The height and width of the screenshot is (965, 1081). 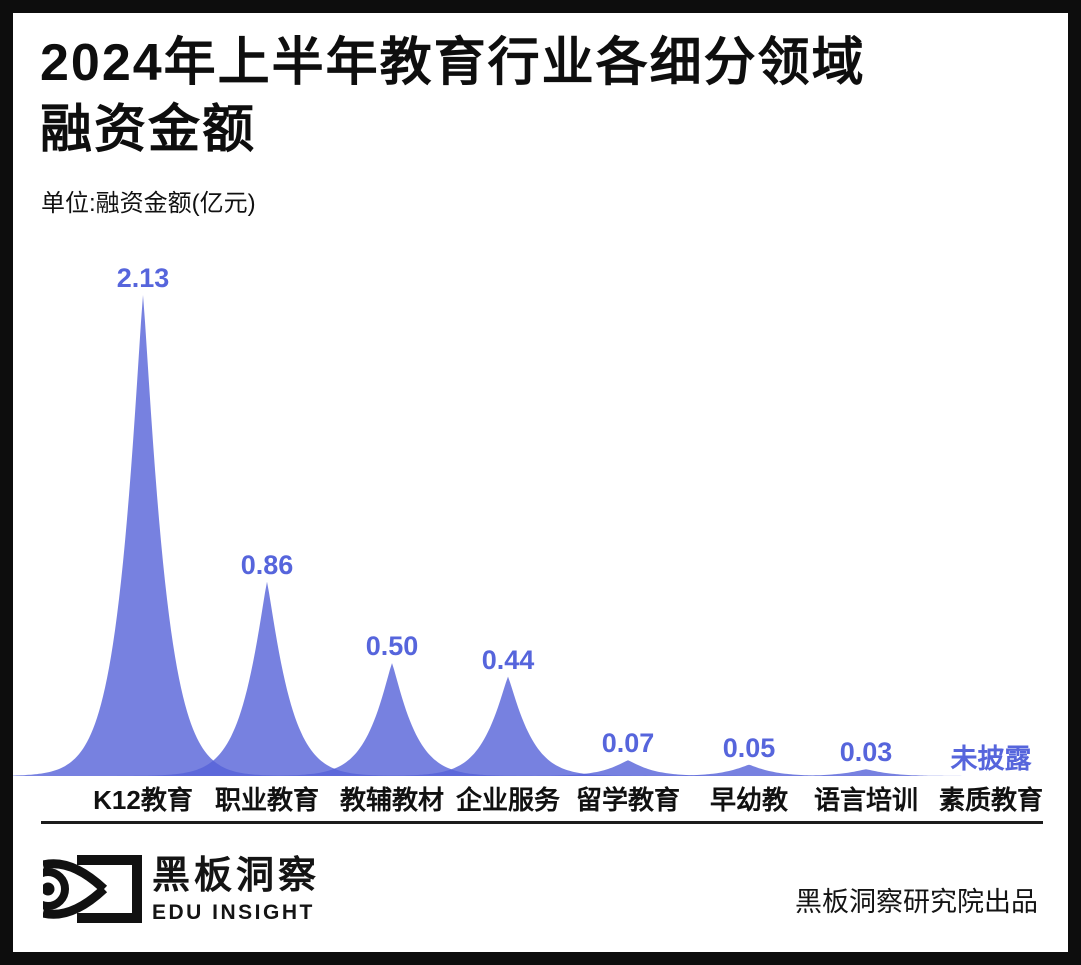 What do you see at coordinates (56, 889) in the screenshot?
I see `logo-eye-iris` at bounding box center [56, 889].